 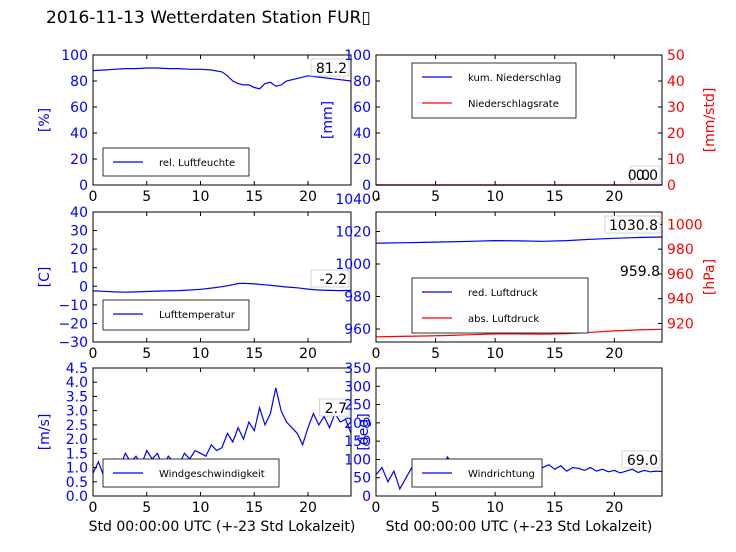 I want to click on panel-2-legend-label: kum. Niederschlag, so click(x=514, y=78).